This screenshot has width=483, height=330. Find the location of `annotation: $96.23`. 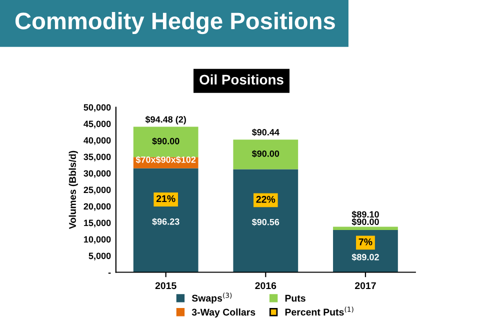

annotation: $96.23 is located at coordinates (166, 222).